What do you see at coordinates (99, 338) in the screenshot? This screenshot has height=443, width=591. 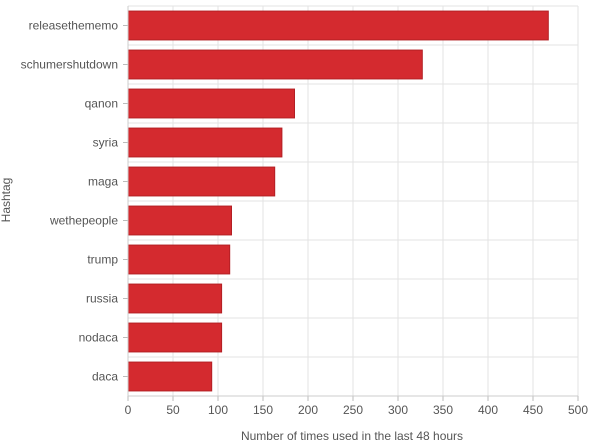 I see `y-tick-label: nodaca` at bounding box center [99, 338].